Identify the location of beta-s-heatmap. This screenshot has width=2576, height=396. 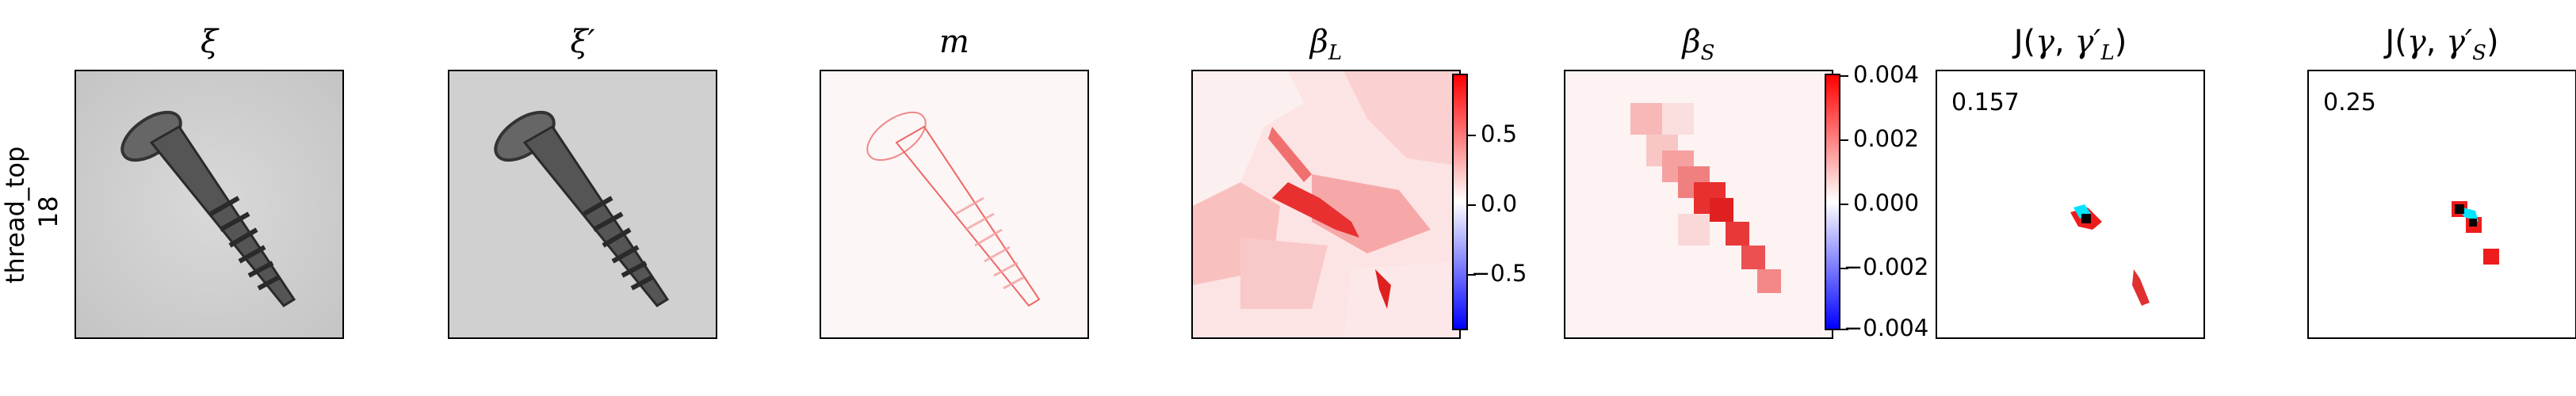
(1698, 204).